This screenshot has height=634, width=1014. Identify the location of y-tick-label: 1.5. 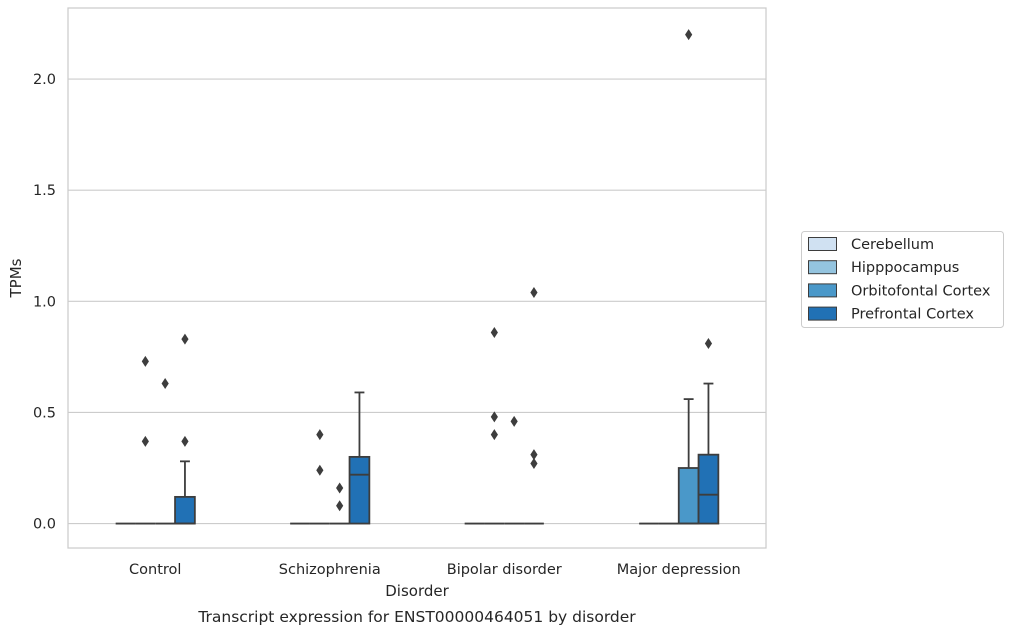
(44, 191).